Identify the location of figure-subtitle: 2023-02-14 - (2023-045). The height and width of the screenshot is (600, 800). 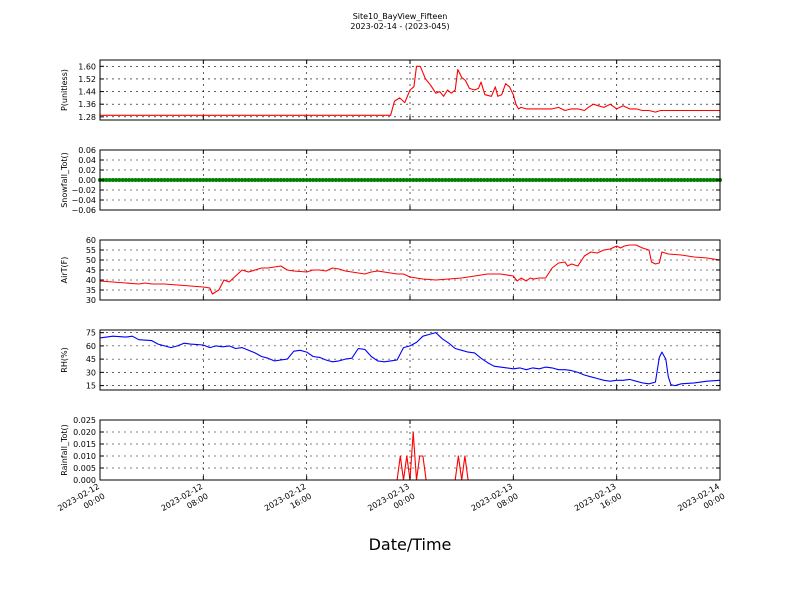
(399, 26).